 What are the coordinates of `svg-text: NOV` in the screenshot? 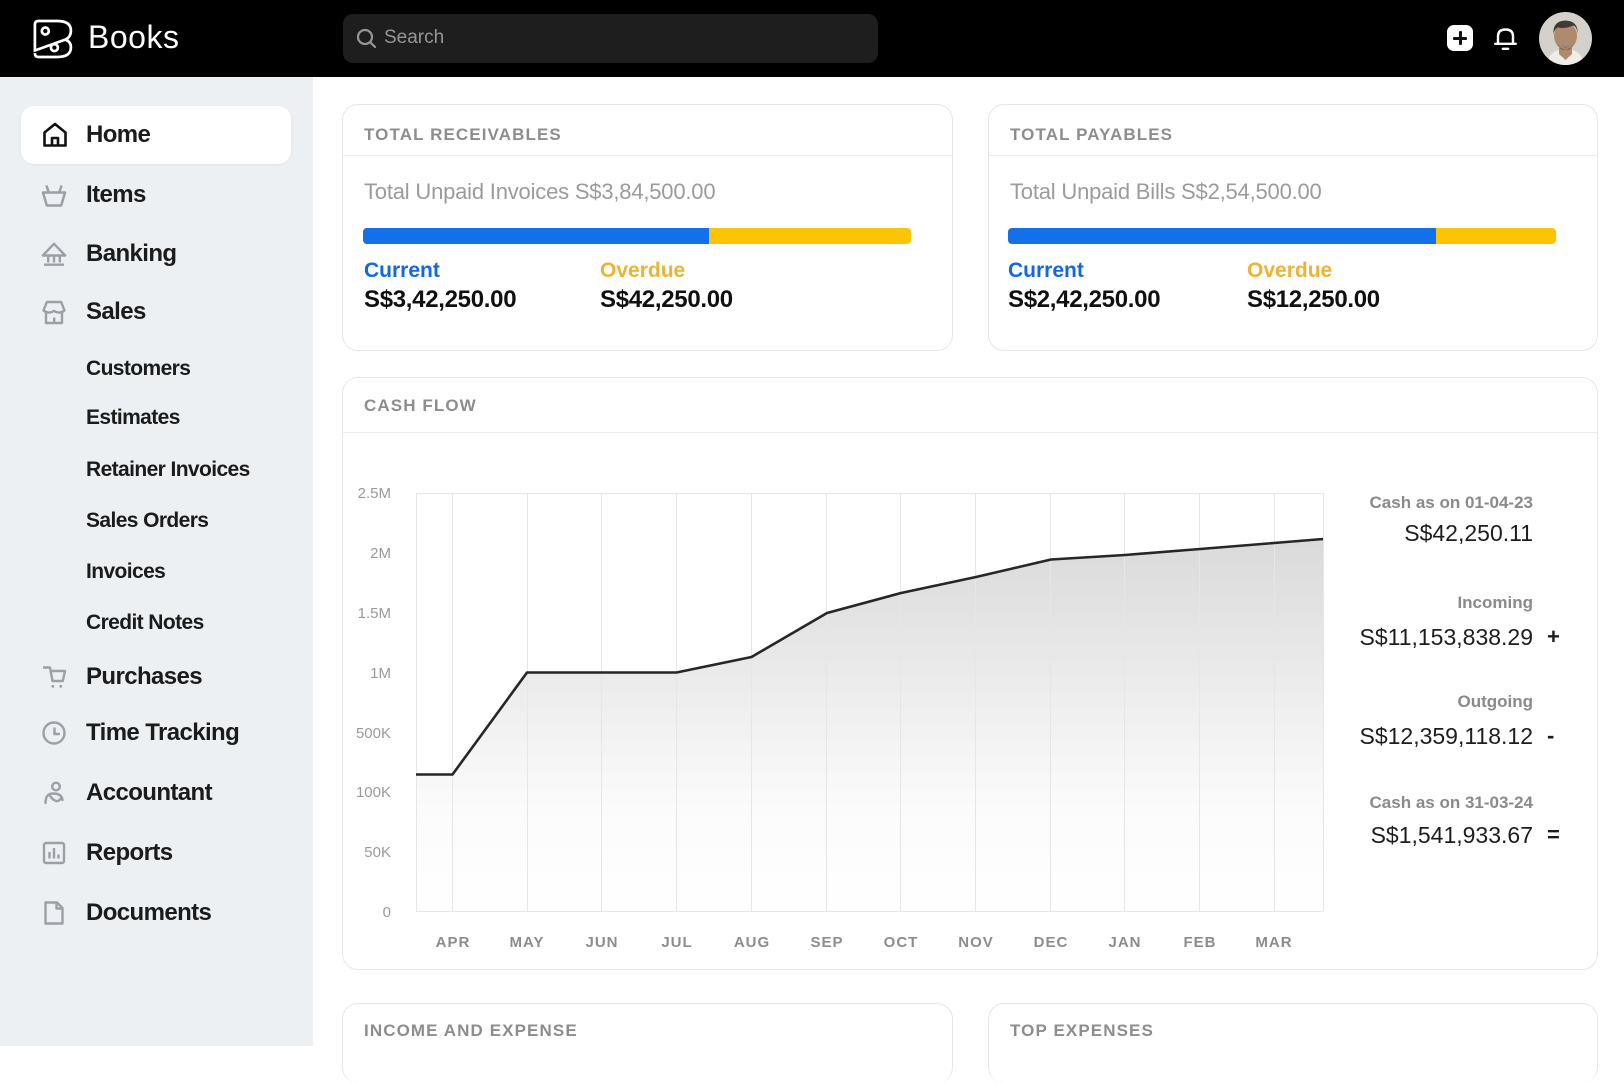 It's located at (976, 942).